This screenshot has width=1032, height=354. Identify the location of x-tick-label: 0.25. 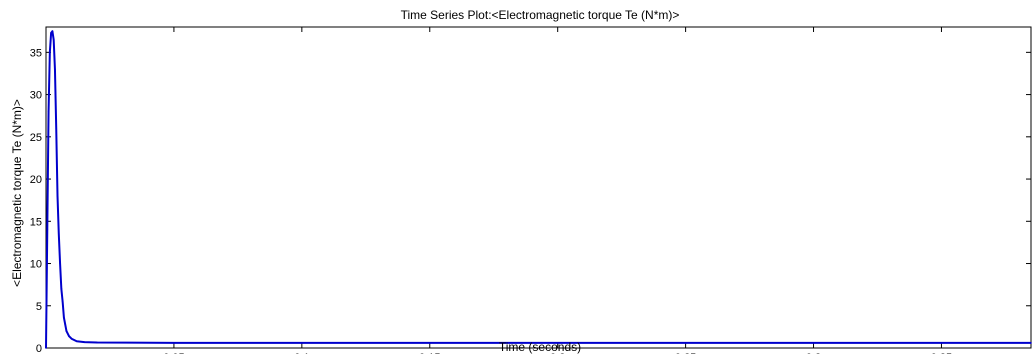
(685, 353).